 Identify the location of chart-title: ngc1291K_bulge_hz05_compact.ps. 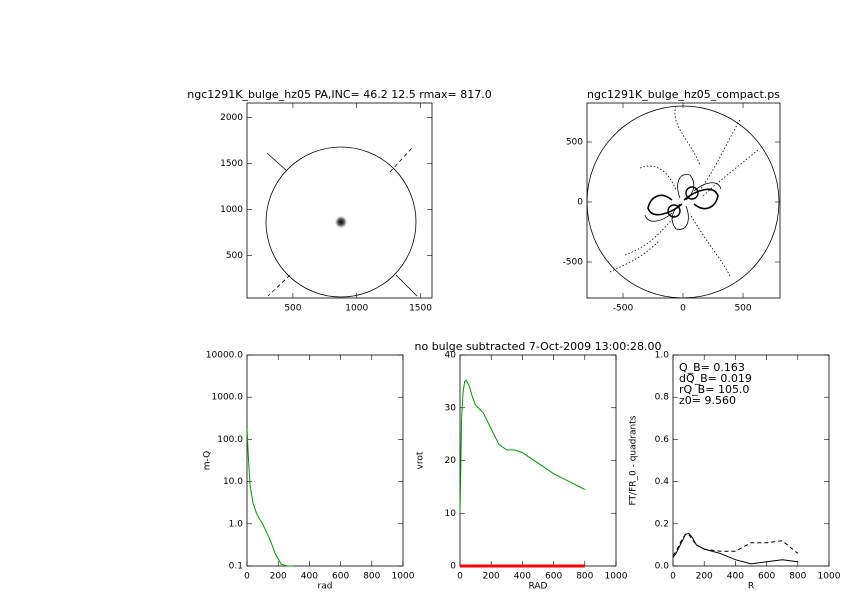
(683, 94).